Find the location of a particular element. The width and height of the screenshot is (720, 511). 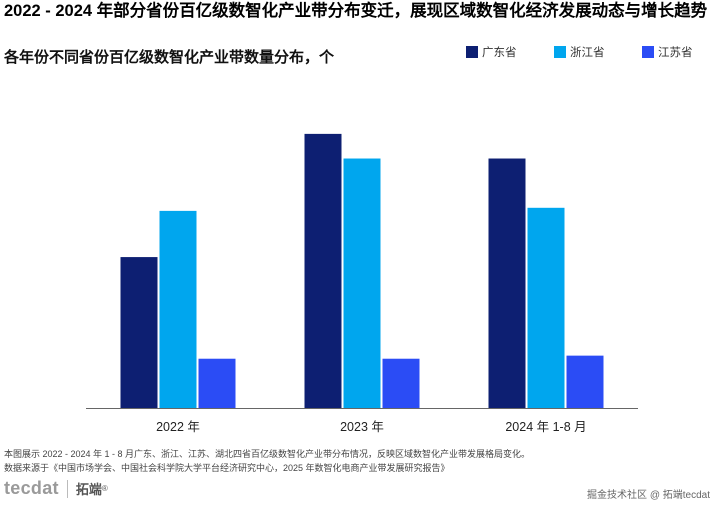

legend-item-jiangsu: 江苏省 is located at coordinates (681, 52).